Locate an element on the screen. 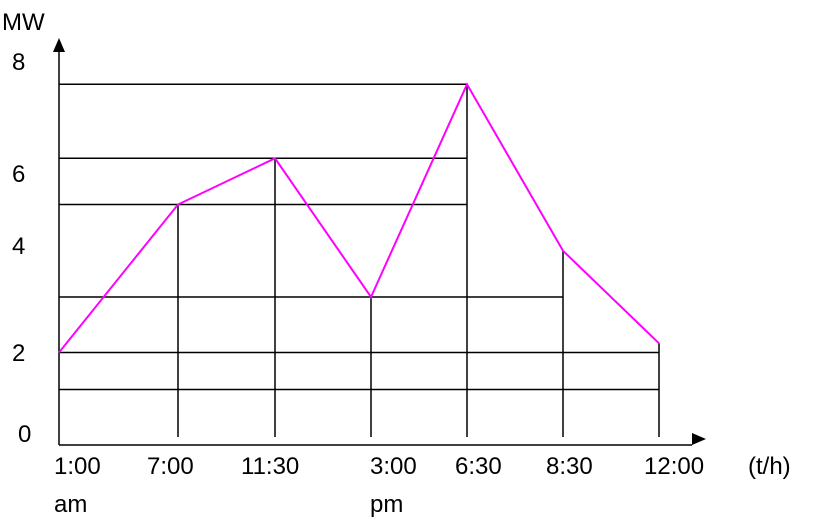 This screenshot has width=818, height=521. x-tick-label-2: 7:00 is located at coordinates (170, 466).